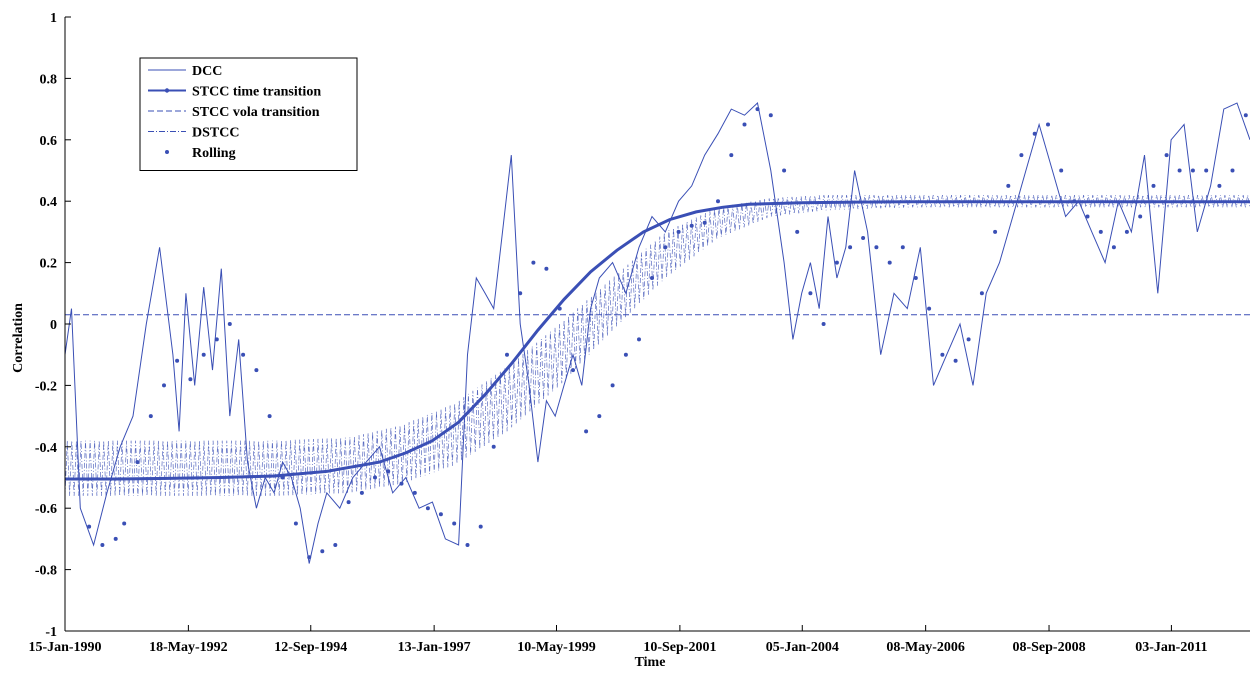 The height and width of the screenshot is (674, 1250). Describe the element at coordinates (53, 325) in the screenshot. I see `y-tick-label: 0` at that location.